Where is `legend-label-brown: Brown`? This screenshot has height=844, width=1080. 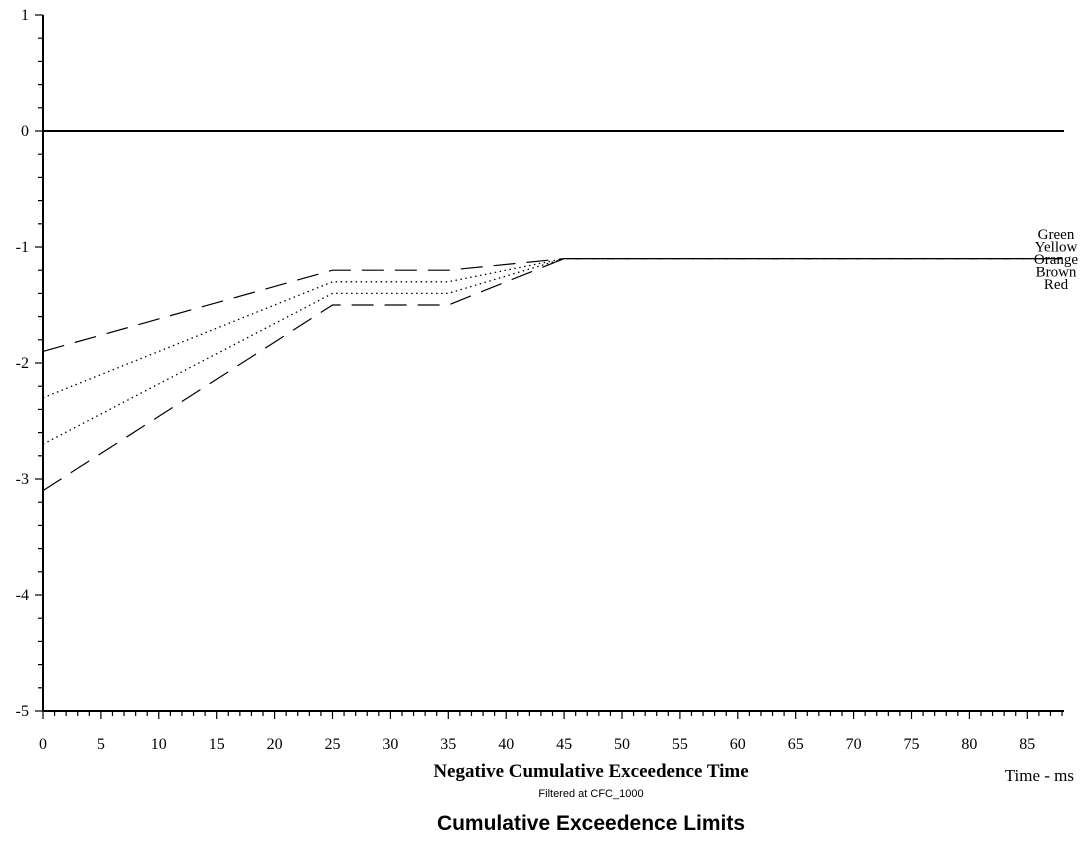 legend-label-brown: Brown is located at coordinates (1056, 273).